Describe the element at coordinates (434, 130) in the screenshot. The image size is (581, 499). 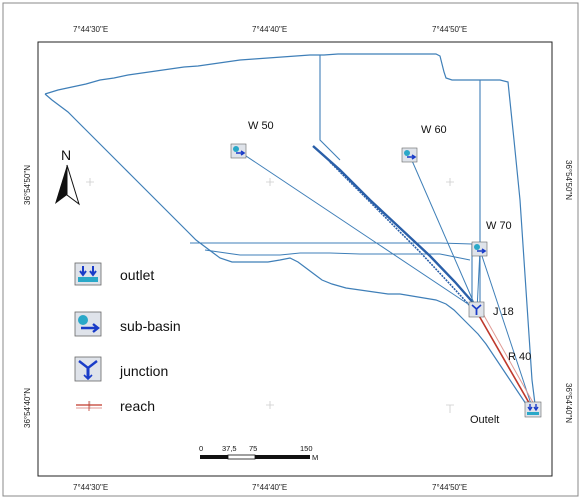
I see `label-w60: W 60` at that location.